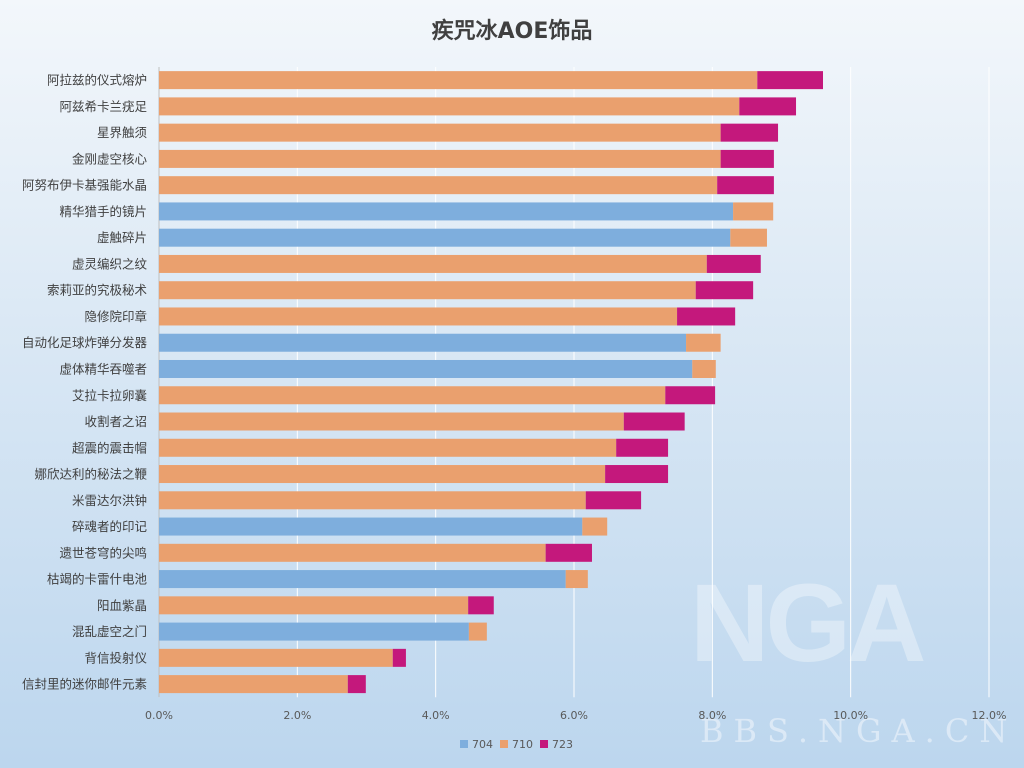 The width and height of the screenshot is (1024, 768). Describe the element at coordinates (574, 715) in the screenshot. I see `x-tick-label: 6.0%` at that location.